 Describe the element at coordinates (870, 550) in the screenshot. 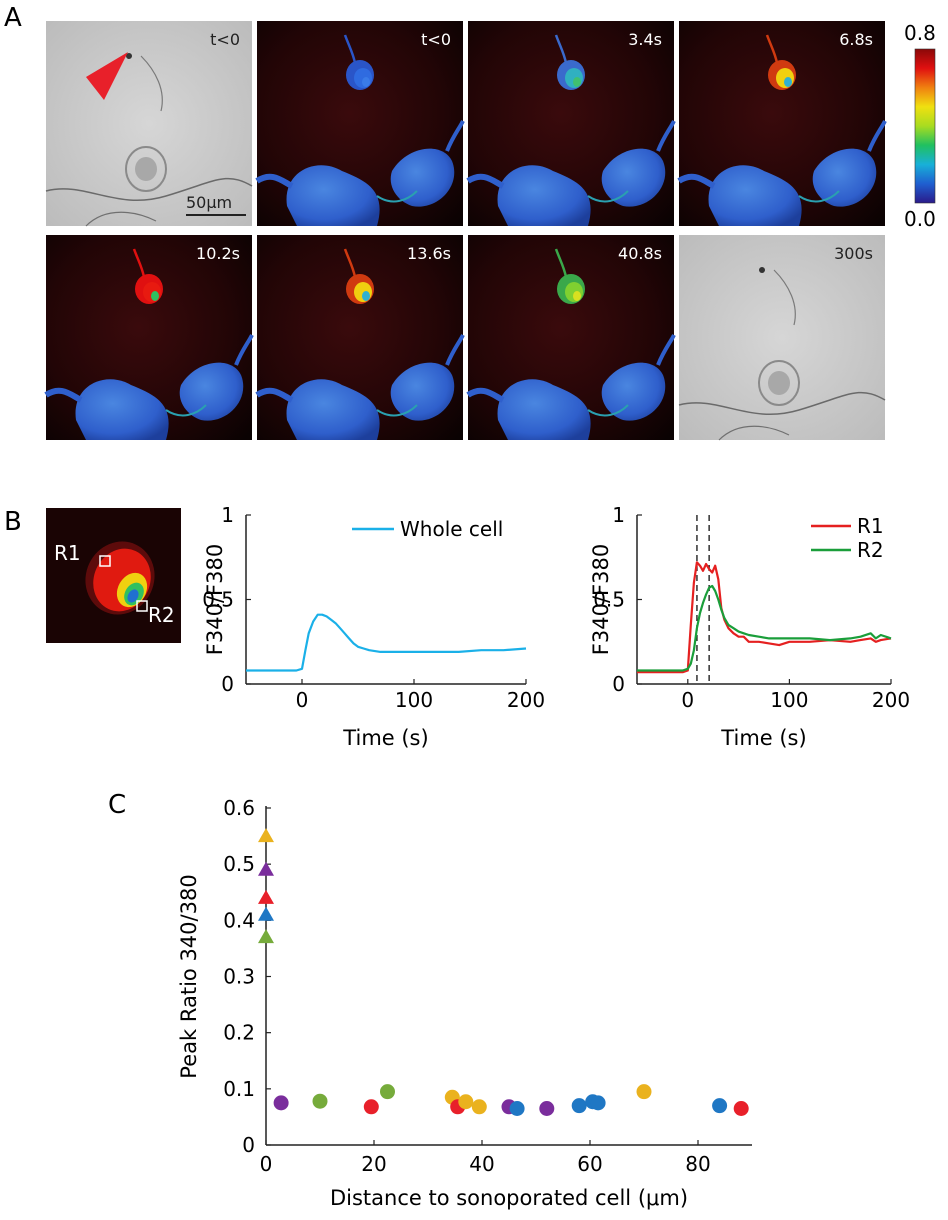

I see `legend-label: R2` at that location.